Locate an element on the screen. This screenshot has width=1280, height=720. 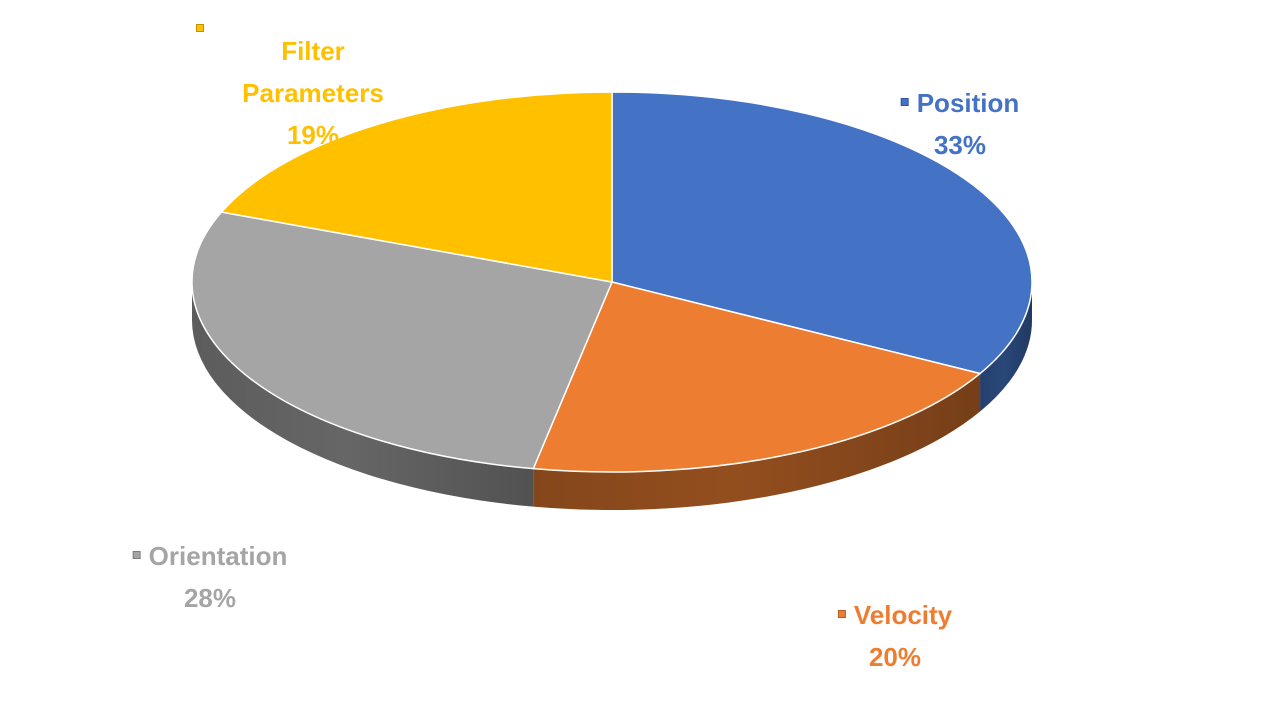
pie-side-shade-velocity is located at coordinates (757, 442).